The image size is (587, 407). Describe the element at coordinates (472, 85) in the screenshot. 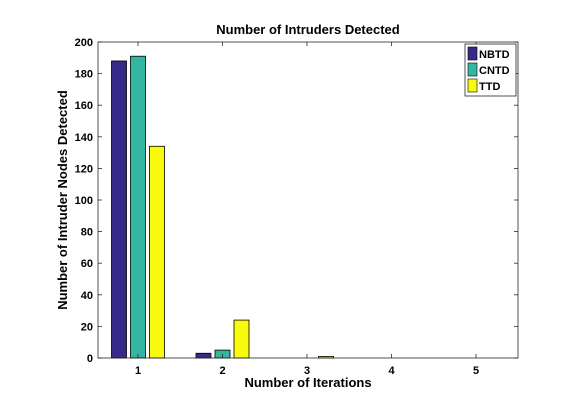

I see `legend-swatch-ttd` at that location.